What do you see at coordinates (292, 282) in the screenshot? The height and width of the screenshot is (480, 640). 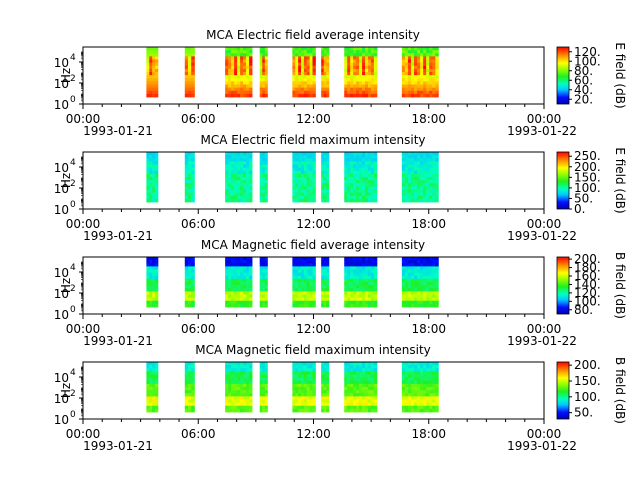 I see `spectrogram-data` at bounding box center [292, 282].